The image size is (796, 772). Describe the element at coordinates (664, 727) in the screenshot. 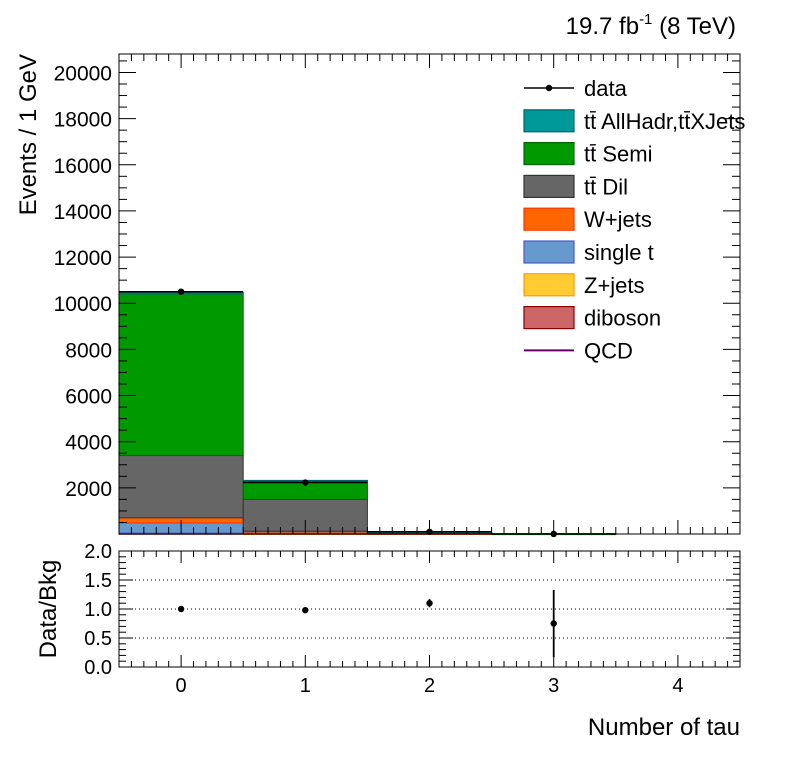

I see `x-axis-label: Number of tau` at that location.